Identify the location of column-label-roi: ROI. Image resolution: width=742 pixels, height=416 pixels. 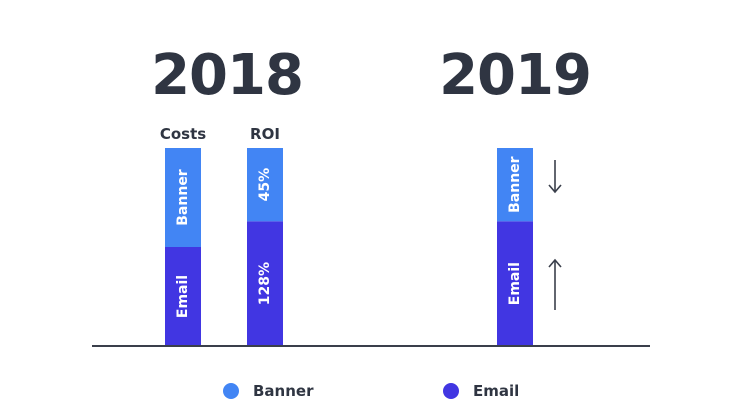
(265, 134).